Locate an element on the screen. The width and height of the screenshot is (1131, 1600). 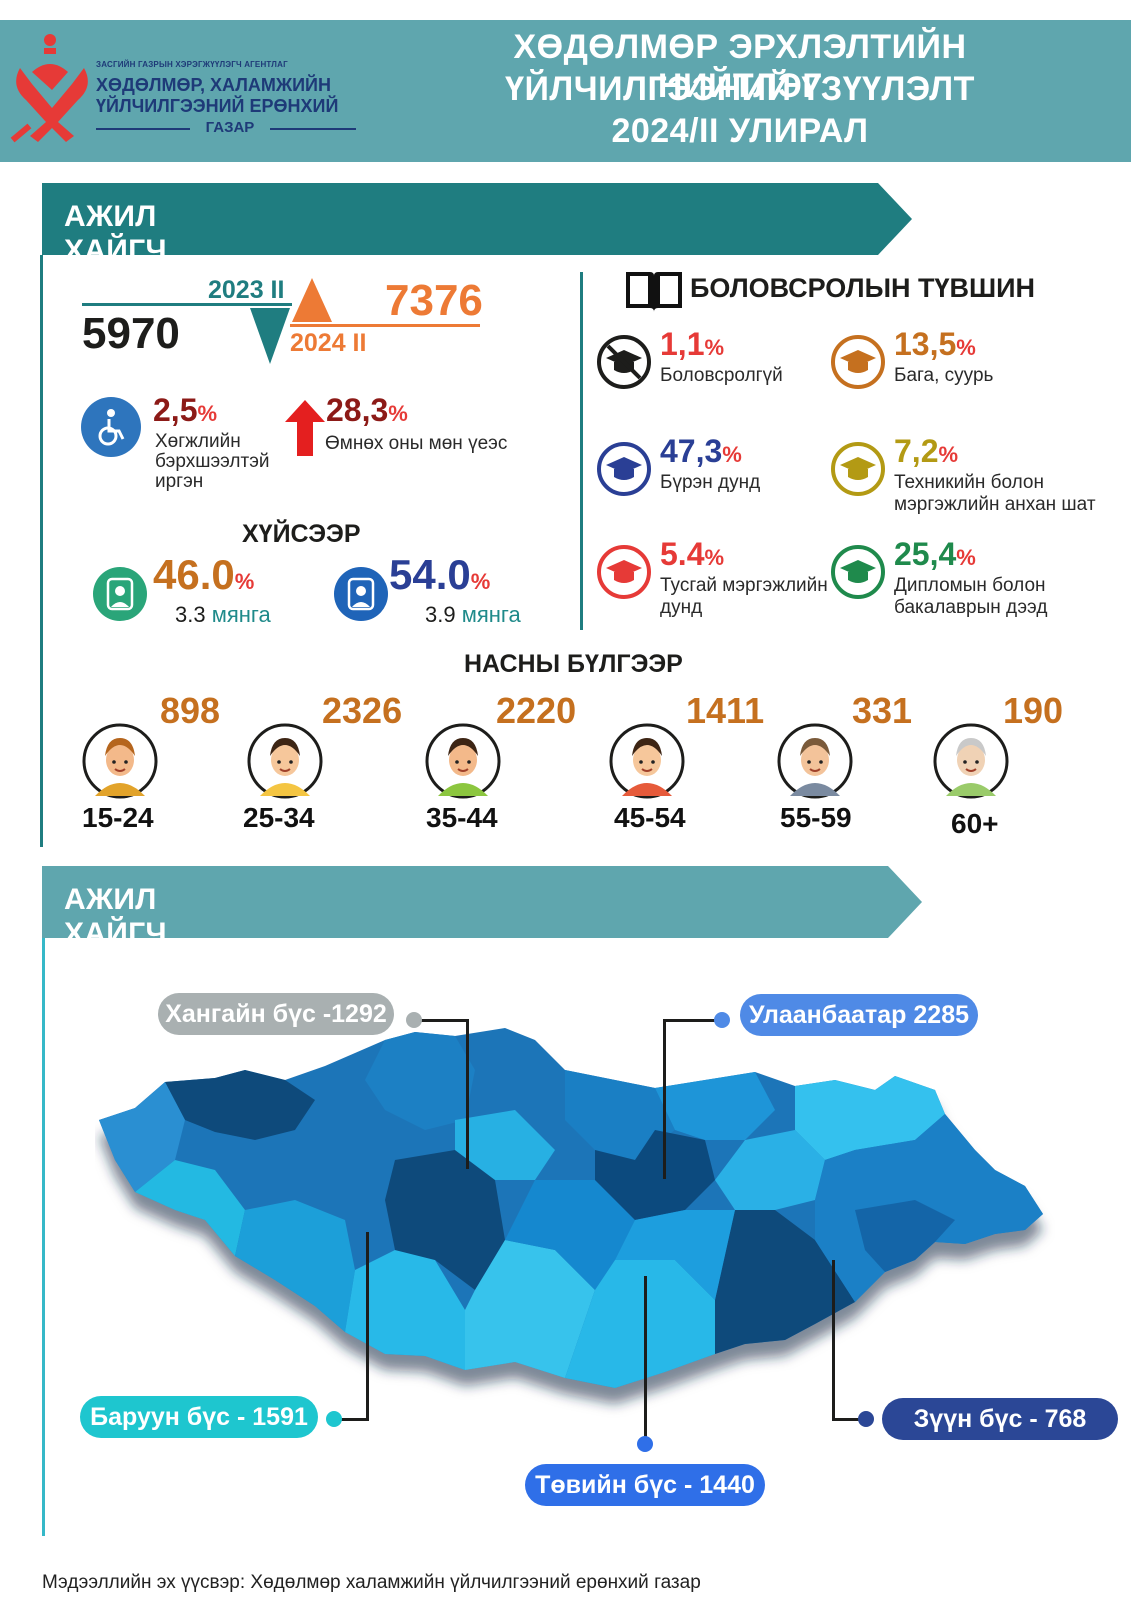
growth-value: 28,3 is located at coordinates (357, 410).